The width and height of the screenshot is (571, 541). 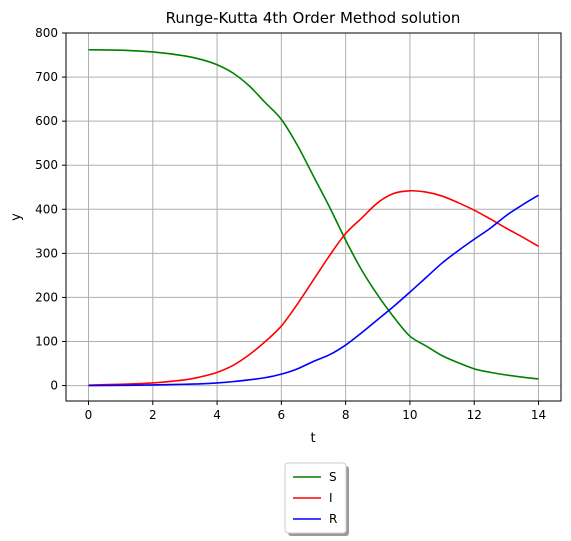 What do you see at coordinates (282, 415) in the screenshot?
I see `x-tick-label: 6` at bounding box center [282, 415].